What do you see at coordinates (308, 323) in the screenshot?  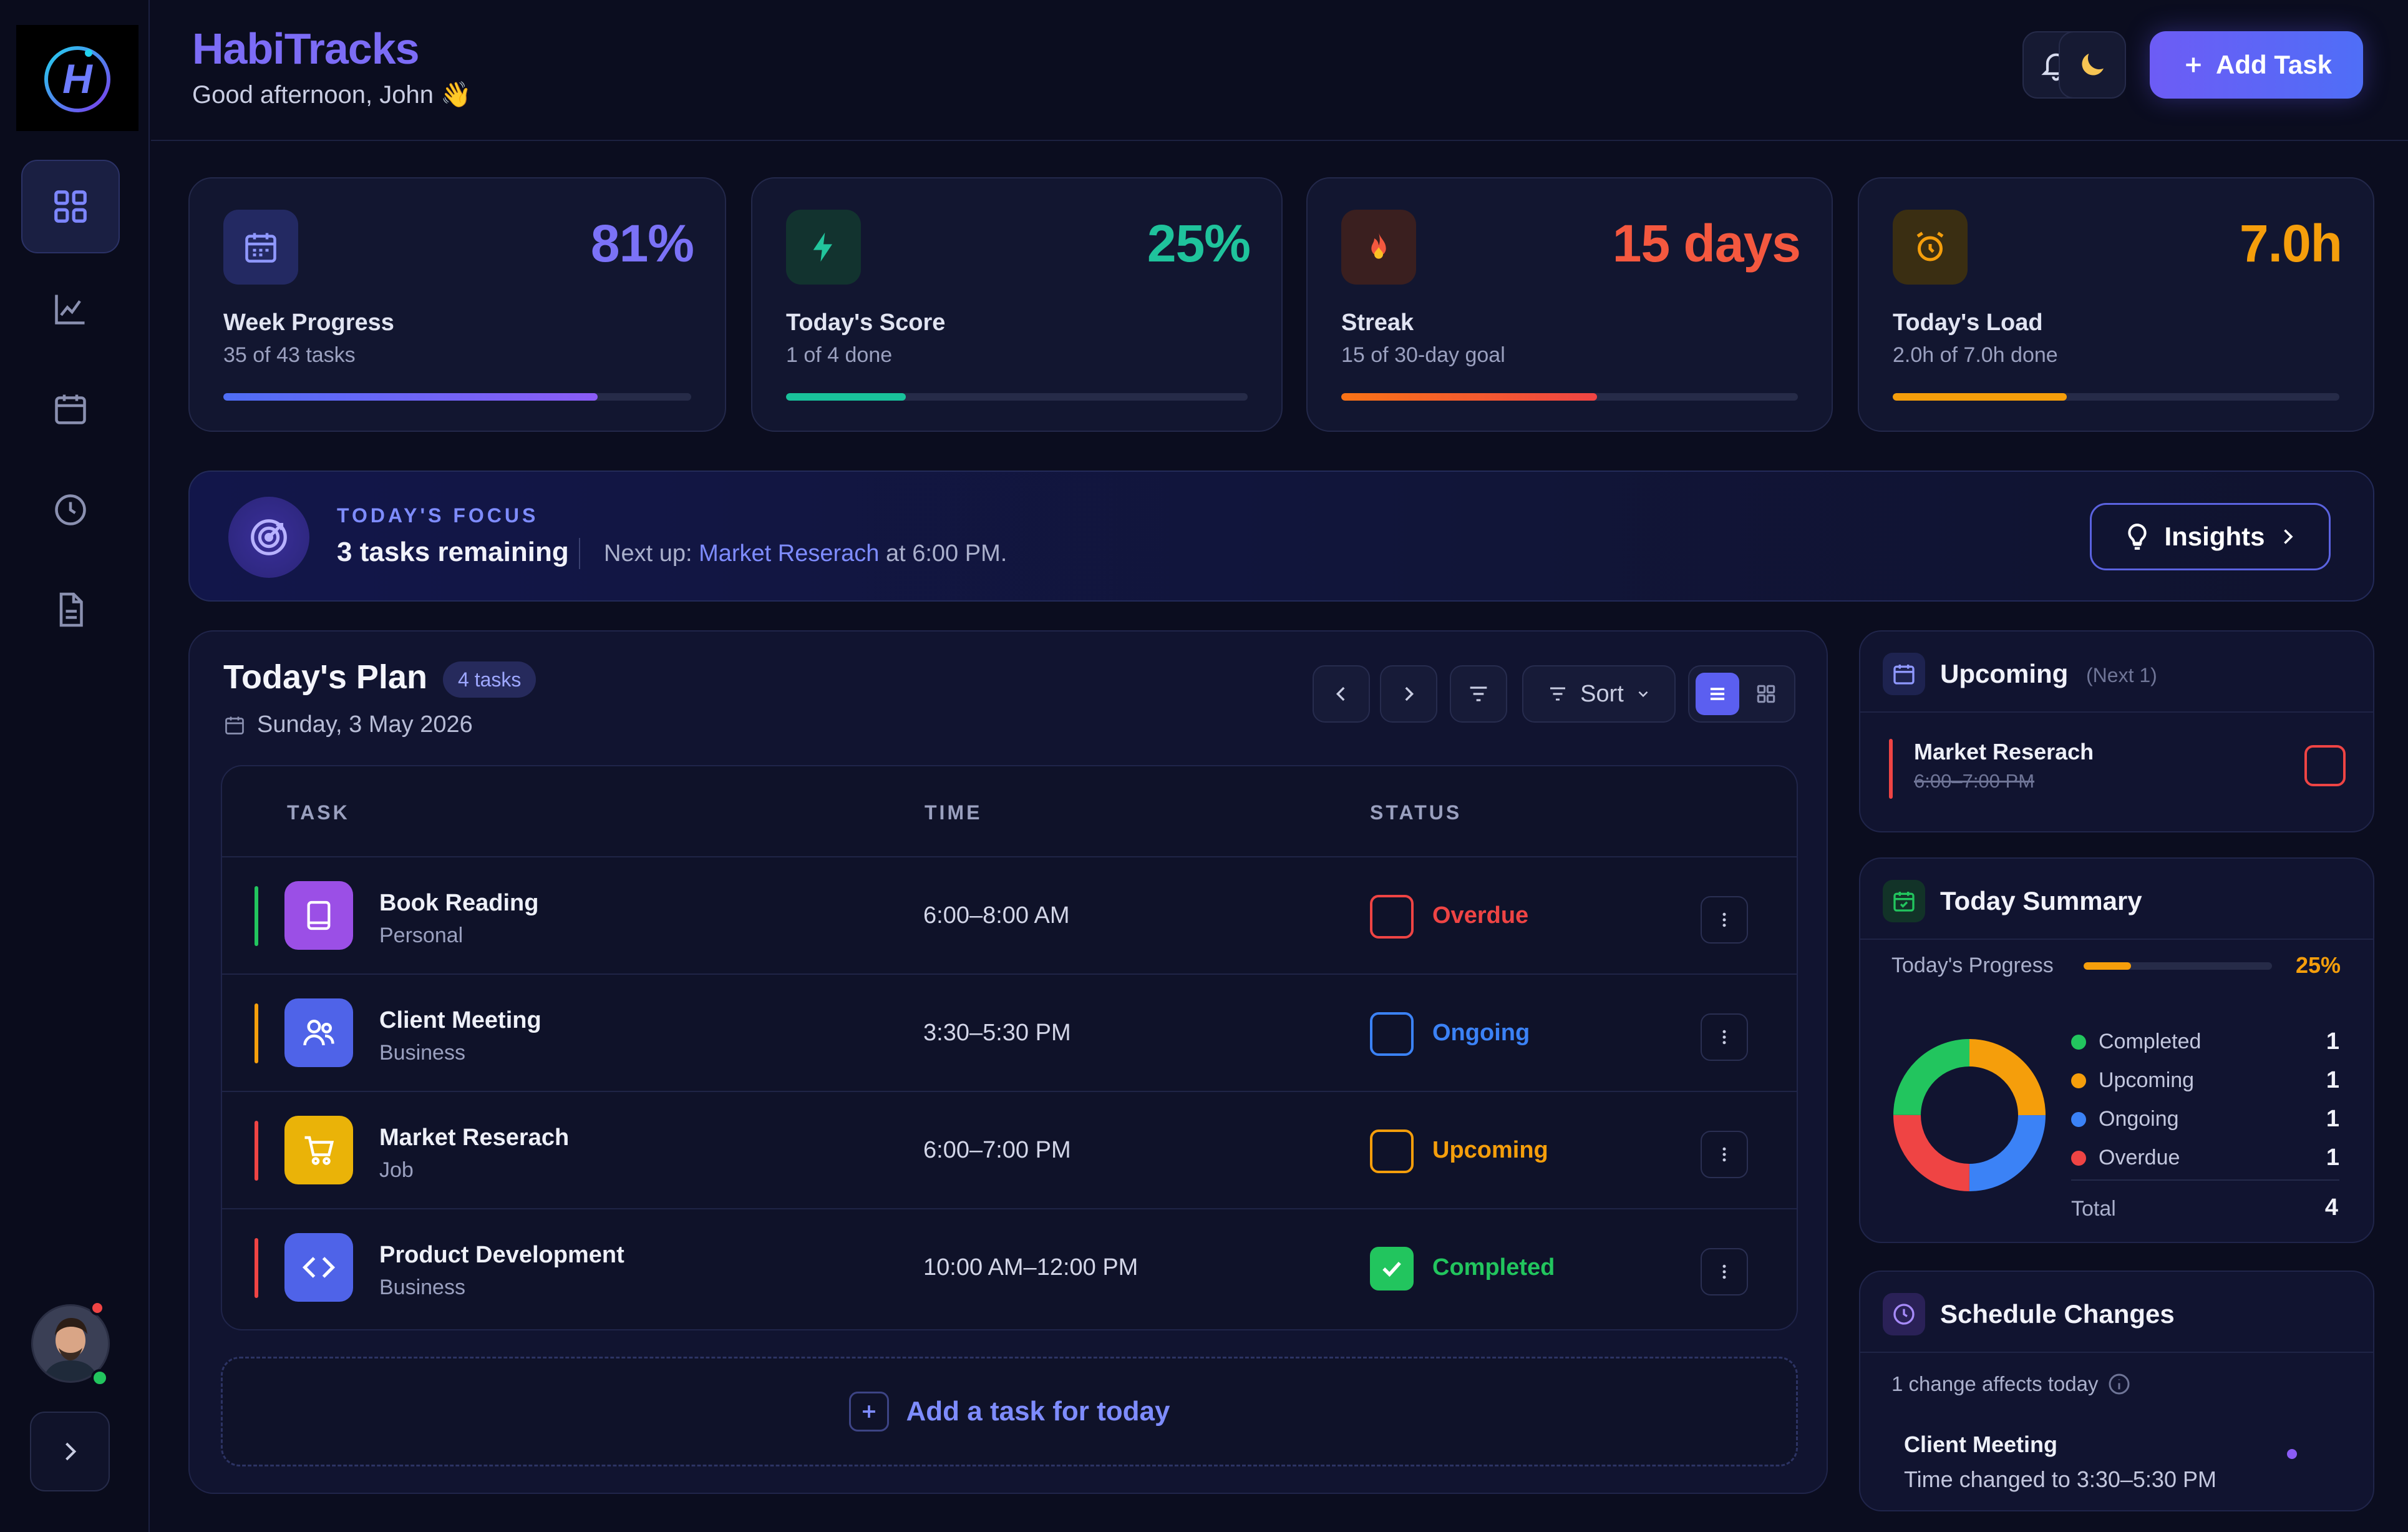 I see `stat-label: Week Progress` at bounding box center [308, 323].